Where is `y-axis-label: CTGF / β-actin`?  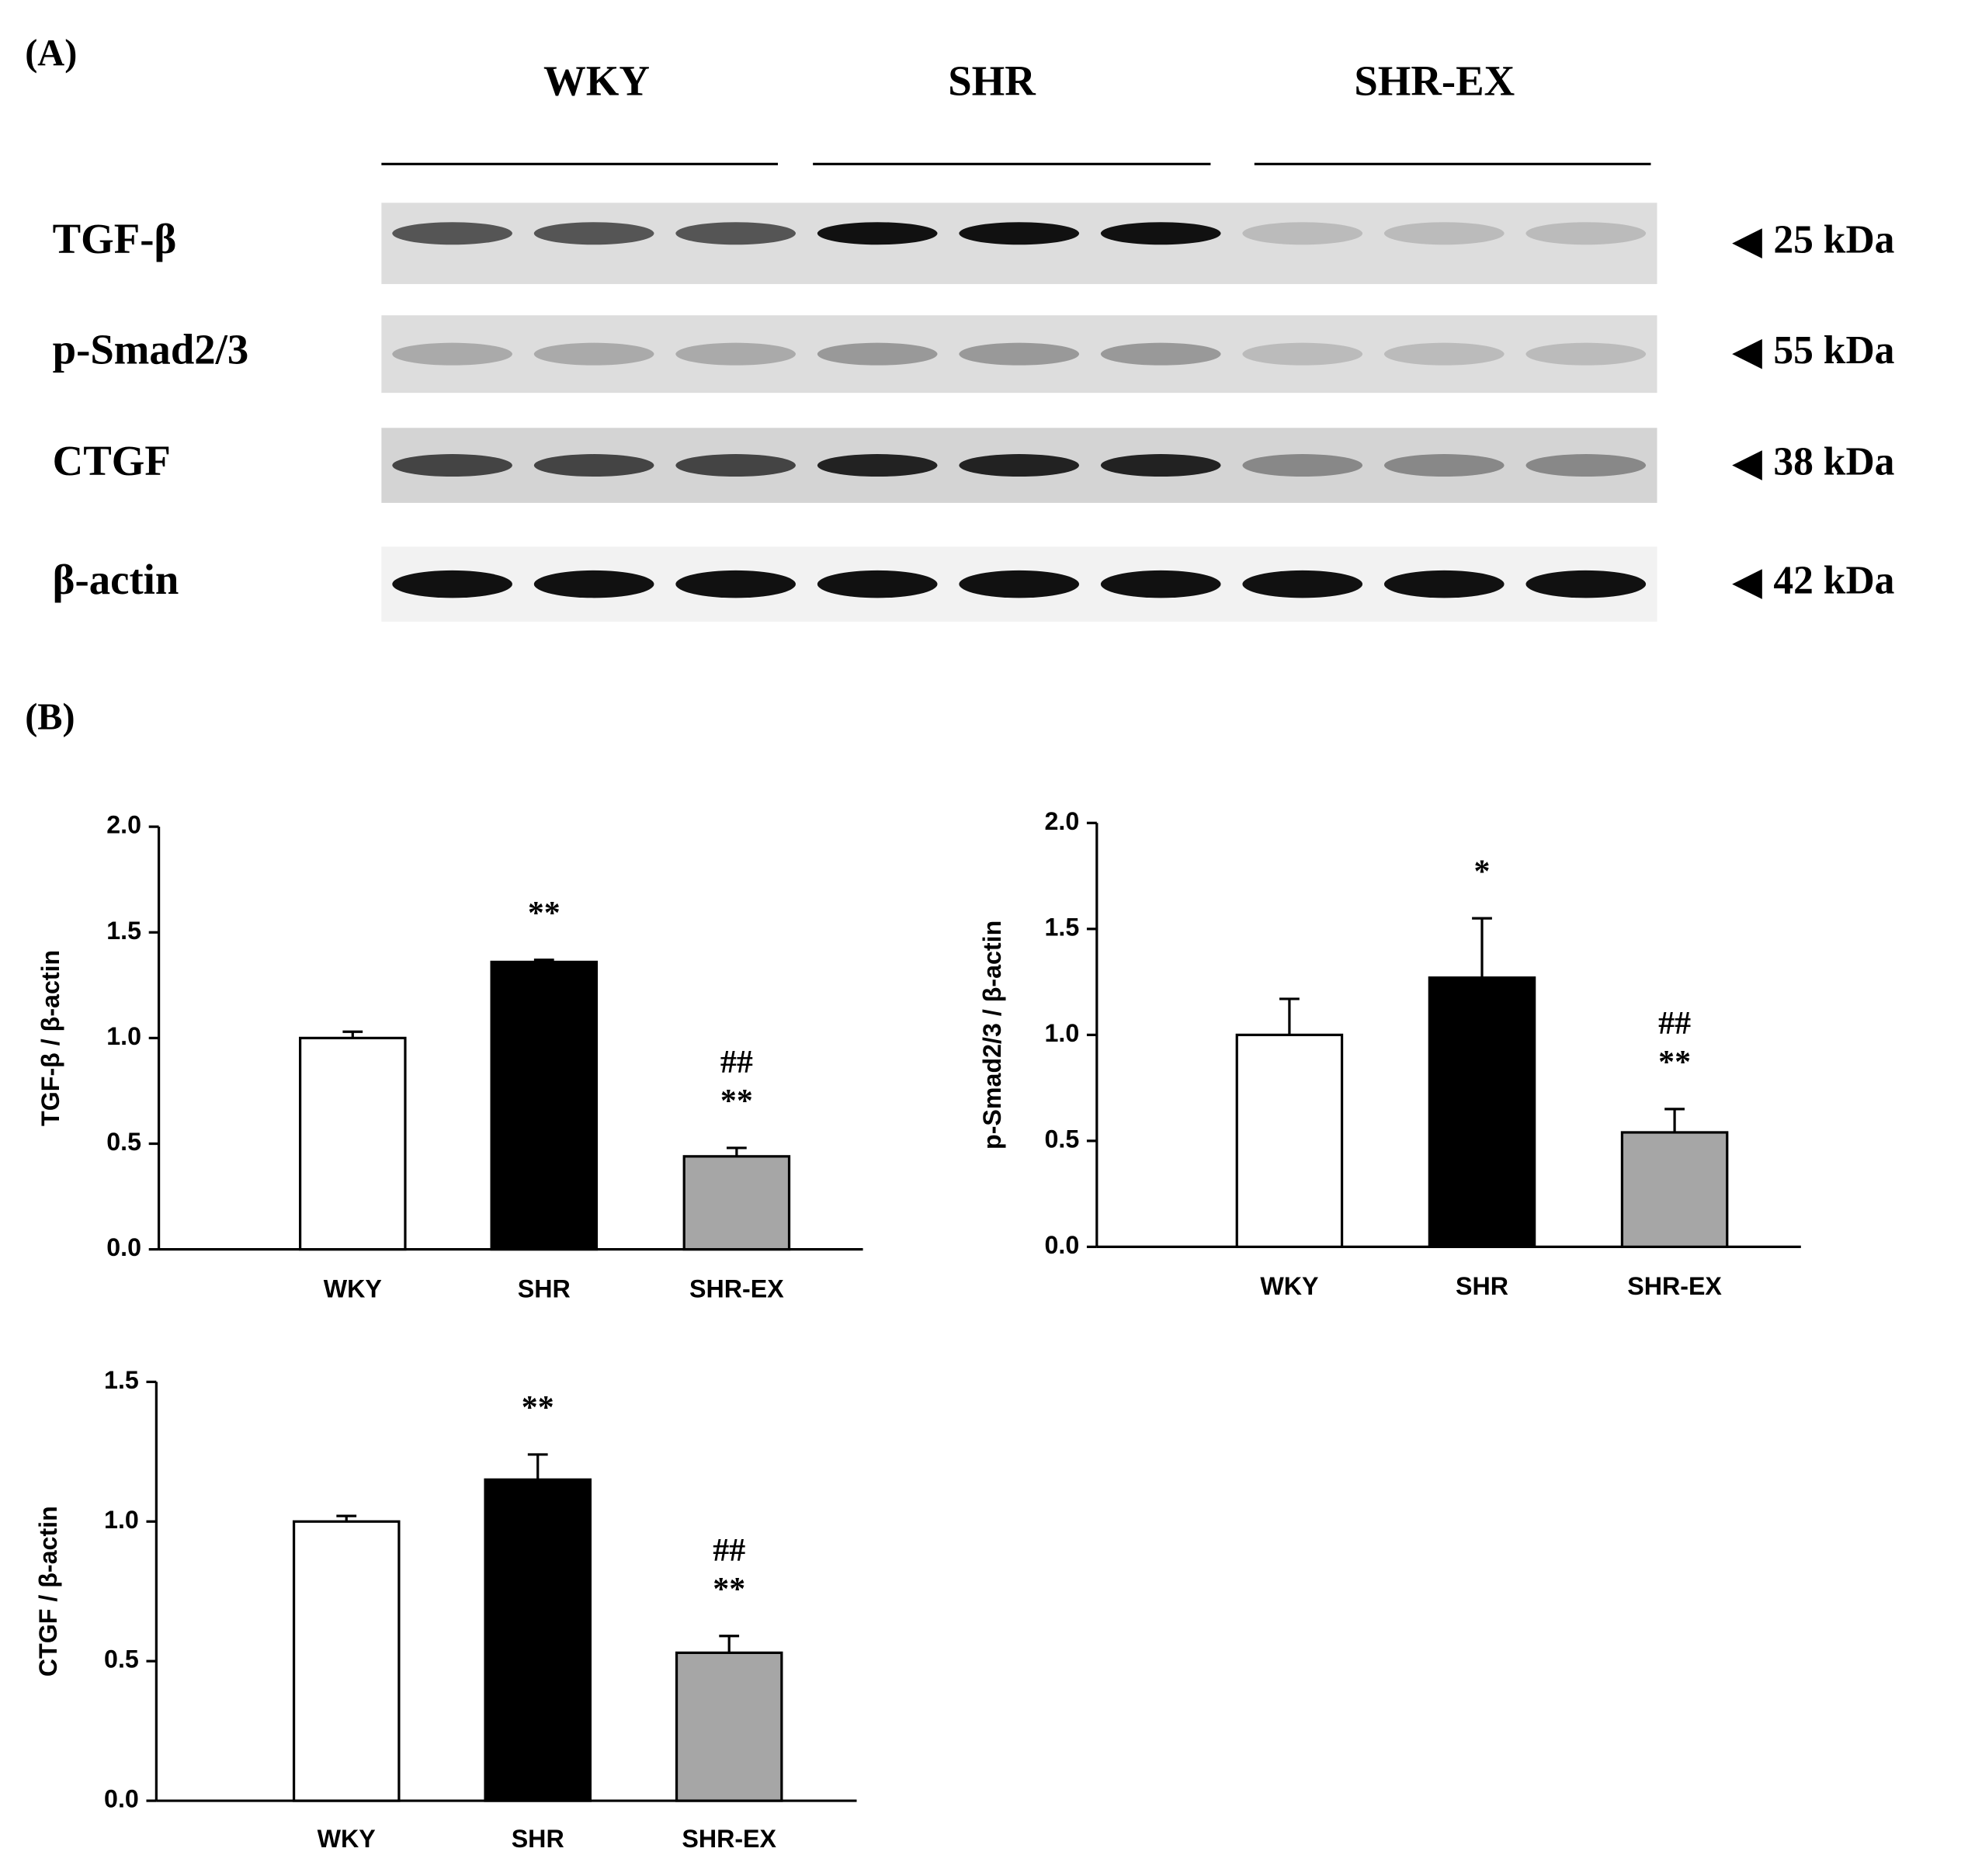 y-axis-label: CTGF / β-actin is located at coordinates (48, 1591).